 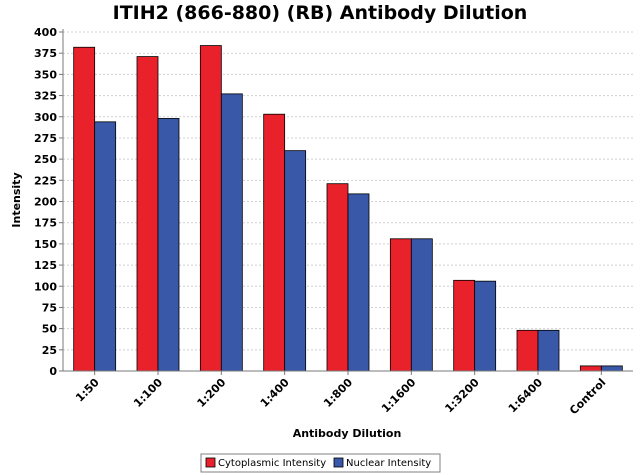 What do you see at coordinates (45, 74) in the screenshot?
I see `y-tick-label: 350` at bounding box center [45, 74].